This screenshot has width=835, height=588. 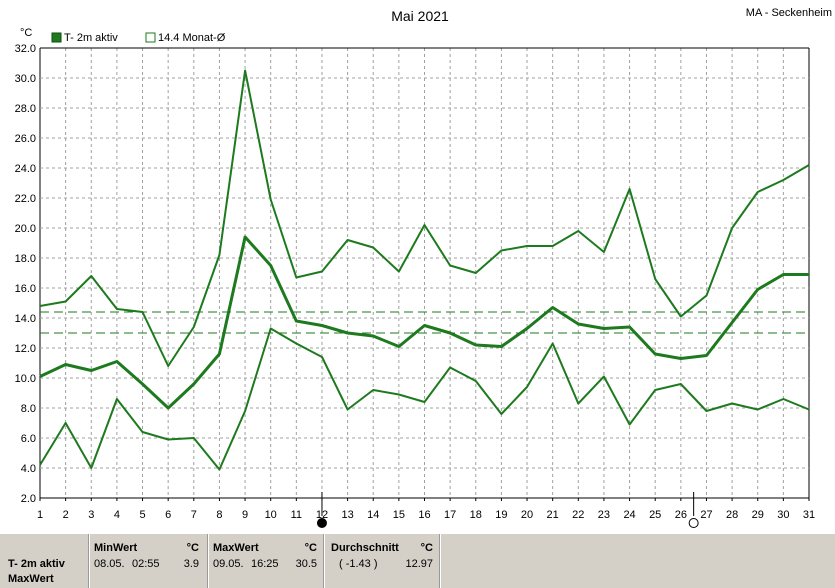 What do you see at coordinates (168, 515) in the screenshot?
I see `x-tick-label: 6` at bounding box center [168, 515].